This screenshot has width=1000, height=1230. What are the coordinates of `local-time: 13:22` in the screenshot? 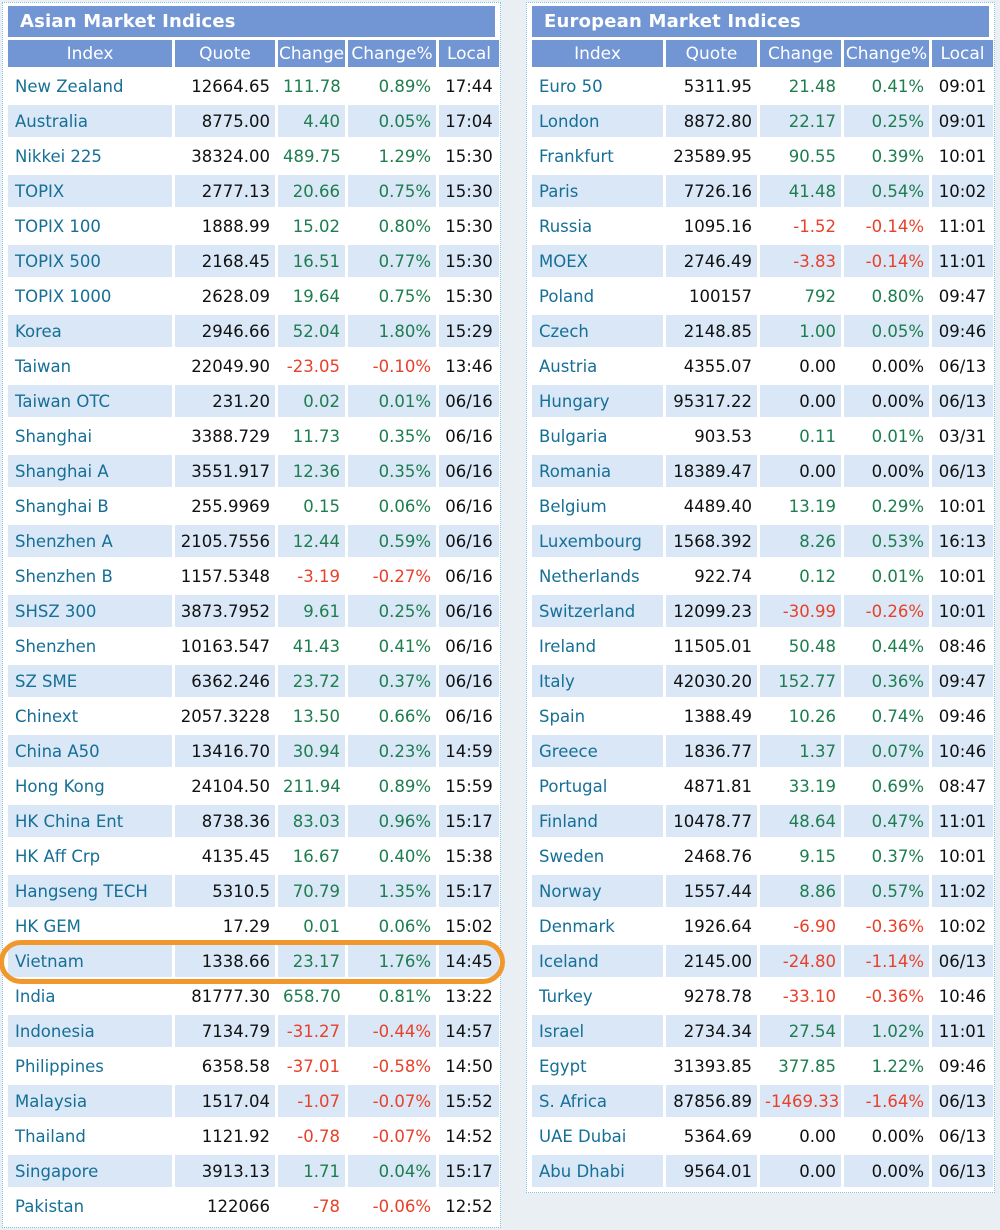 It's located at (469, 996).